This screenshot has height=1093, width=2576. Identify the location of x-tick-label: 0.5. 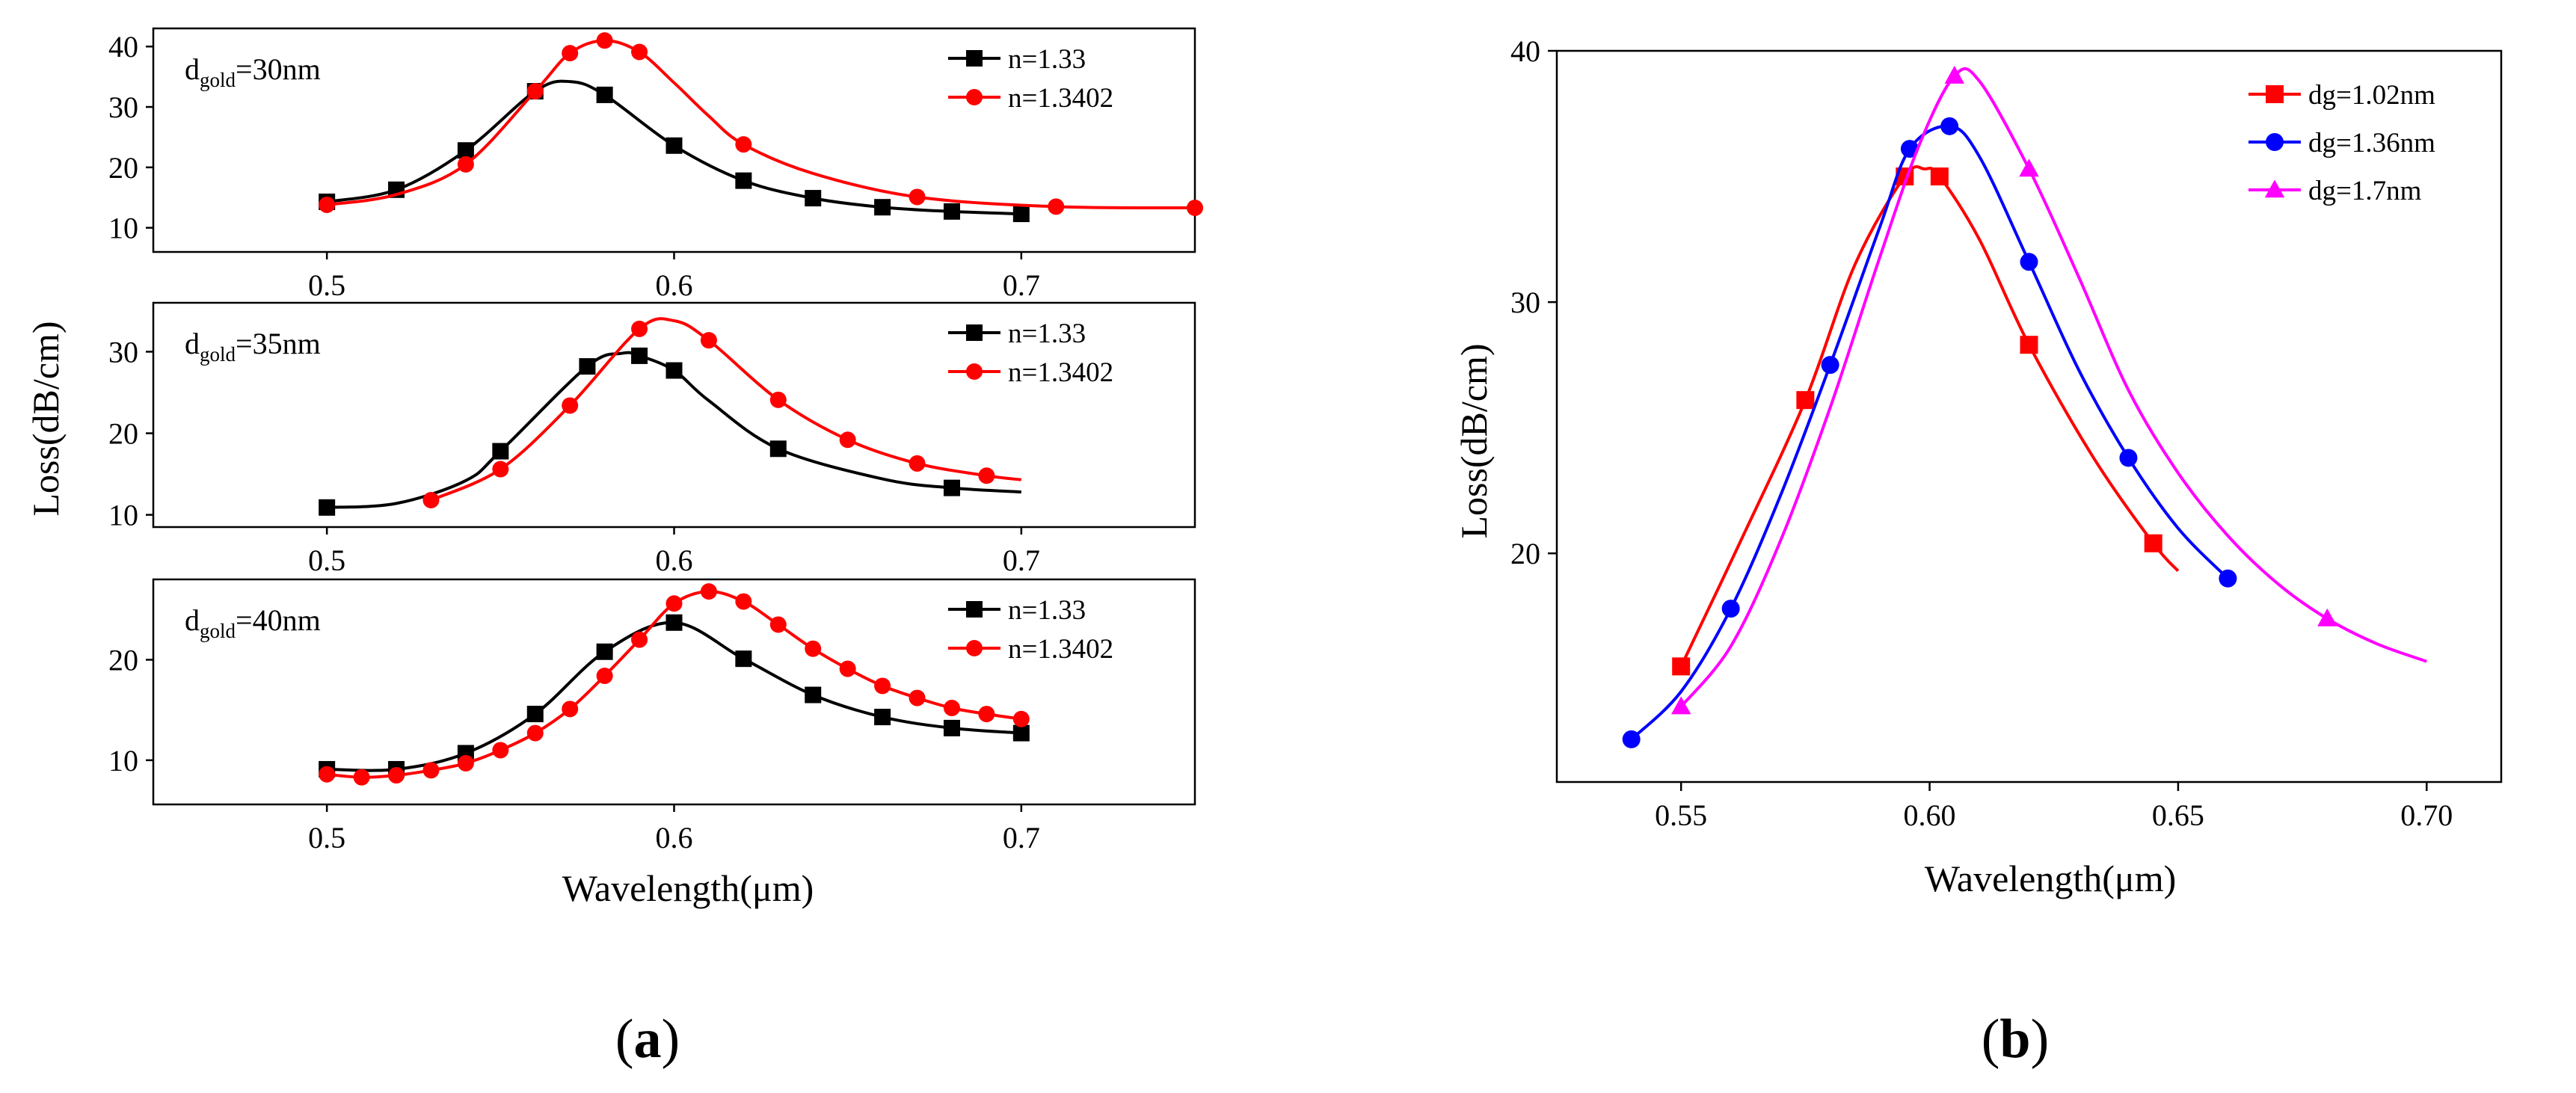
(326, 560).